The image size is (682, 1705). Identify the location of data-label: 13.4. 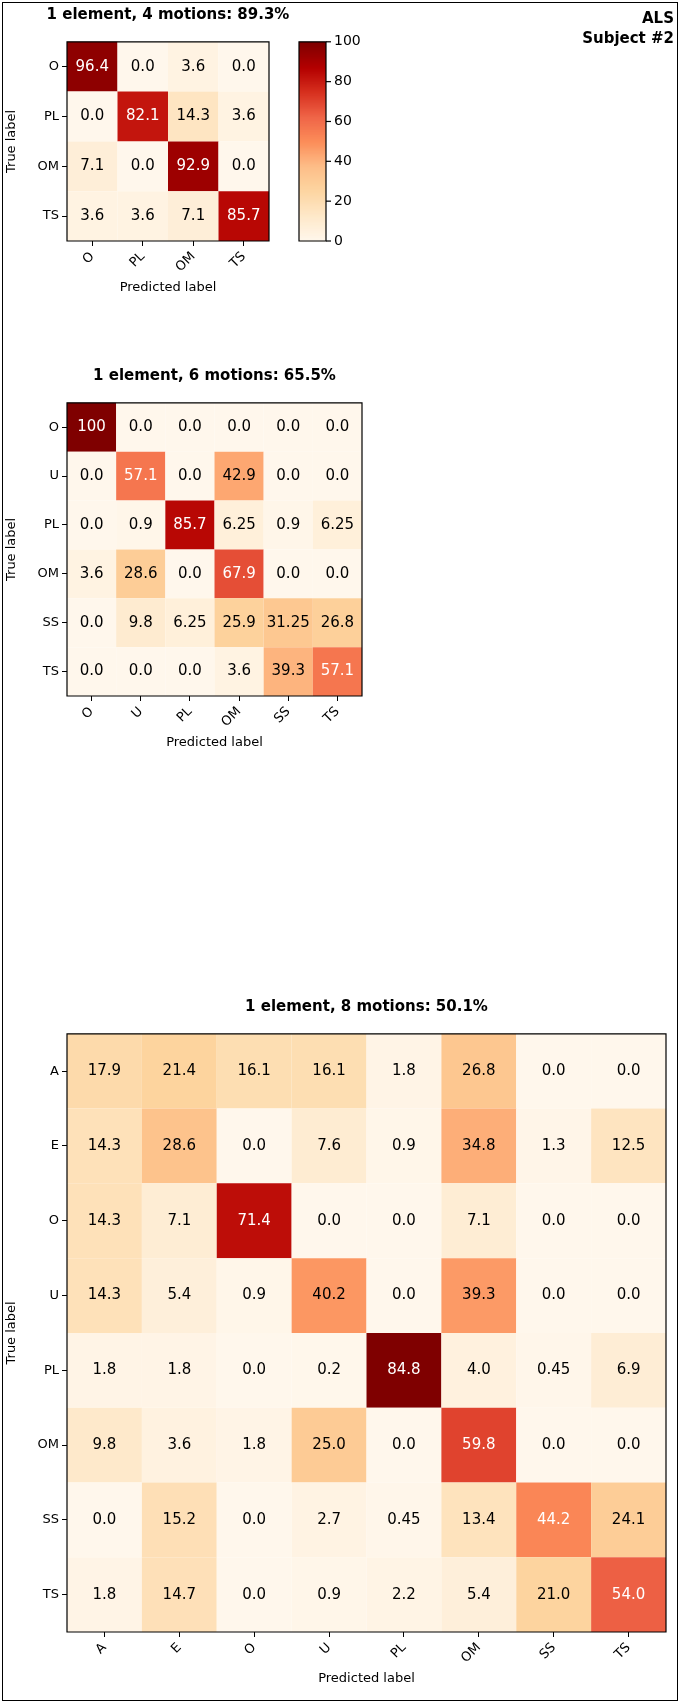
(479, 1518).